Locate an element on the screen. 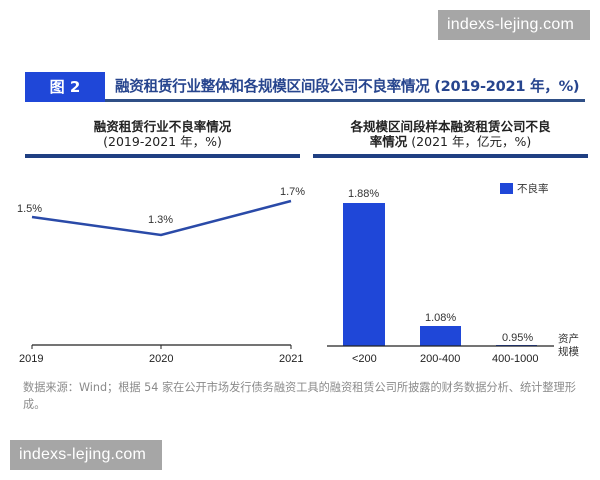 This screenshot has height=480, width=600. watermark-top: indexs-lejing.com is located at coordinates (514, 25).